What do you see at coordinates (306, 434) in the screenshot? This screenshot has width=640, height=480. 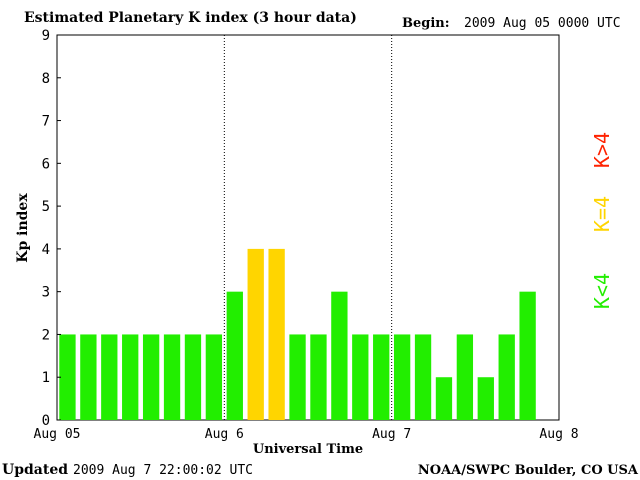 I see `x-axis: Aug 05 Aug 6 Aug 7 Aug 8` at bounding box center [306, 434].